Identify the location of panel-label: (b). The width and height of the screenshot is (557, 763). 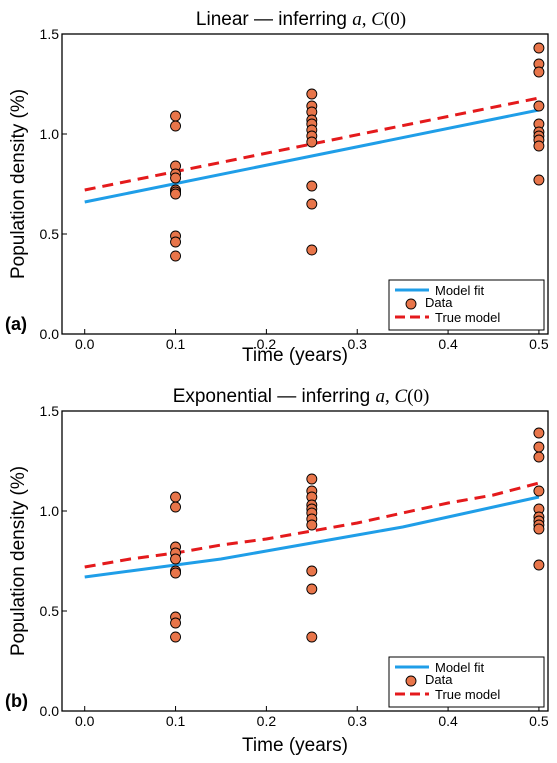
(16, 701).